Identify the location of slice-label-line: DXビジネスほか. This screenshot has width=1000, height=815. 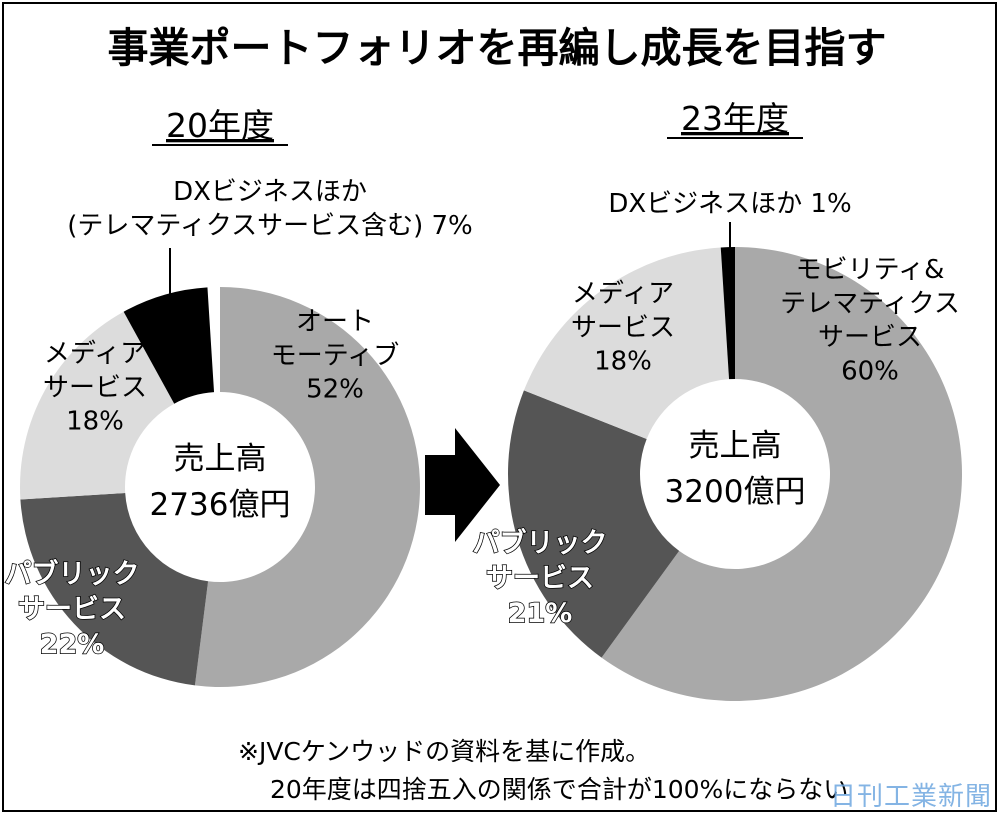
(270, 192).